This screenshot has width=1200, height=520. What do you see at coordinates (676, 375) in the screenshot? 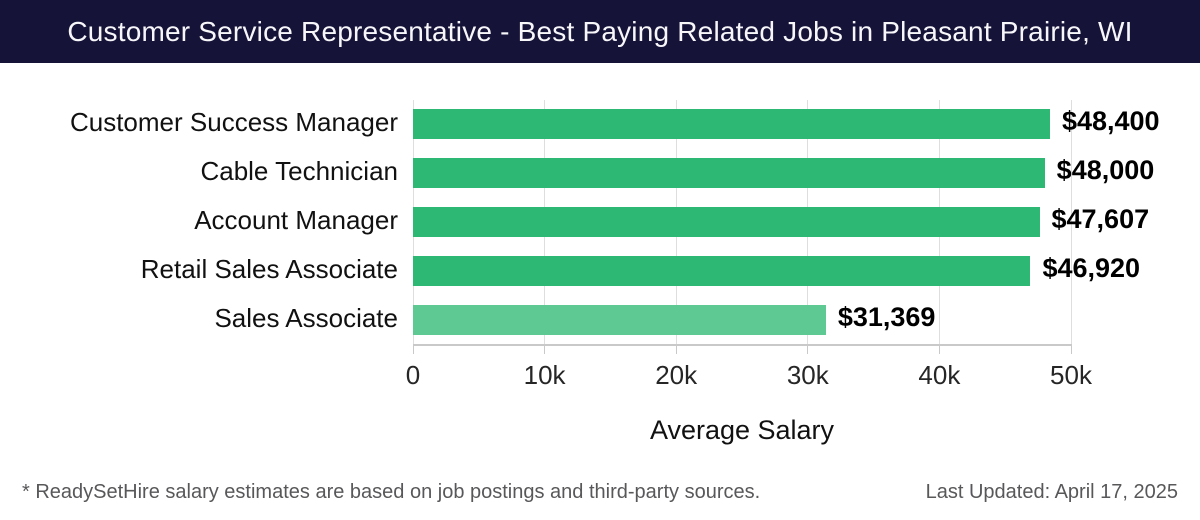
I see `x-axis-tick-label: 20k` at bounding box center [676, 375].